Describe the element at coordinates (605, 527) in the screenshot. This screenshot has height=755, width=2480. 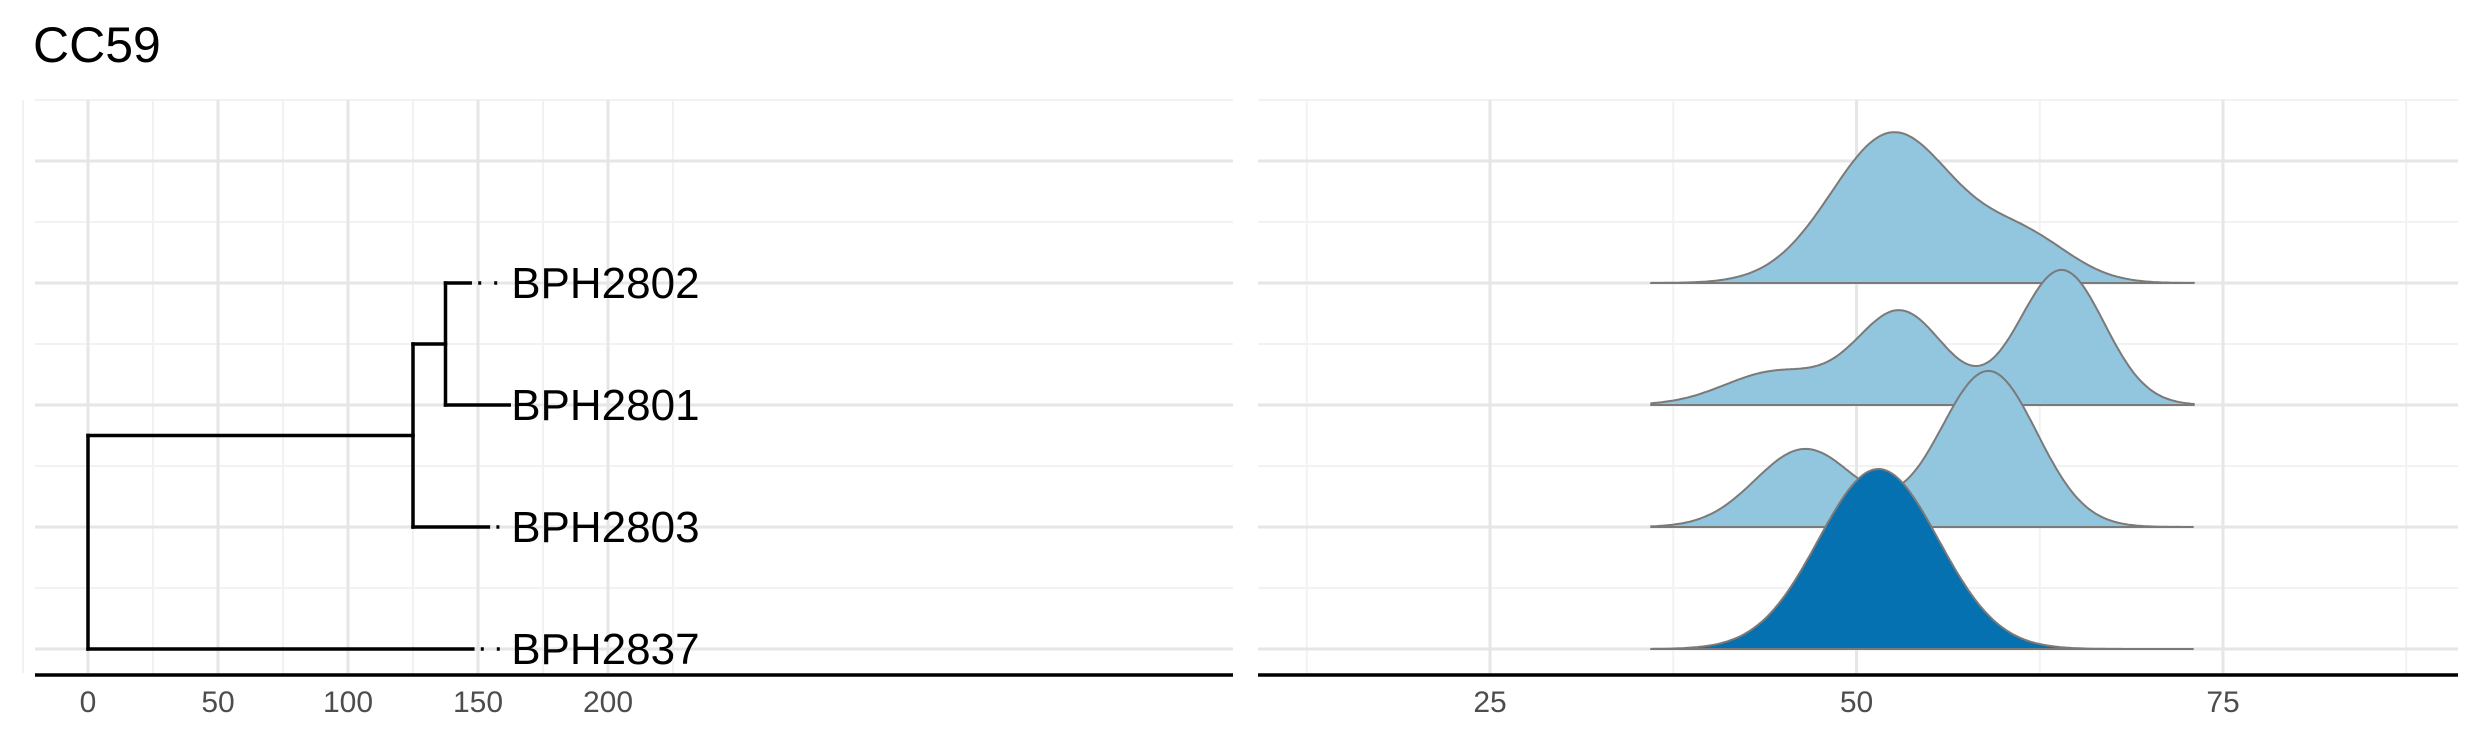
I see `tip-label-BPH2803: BPH2803` at that location.